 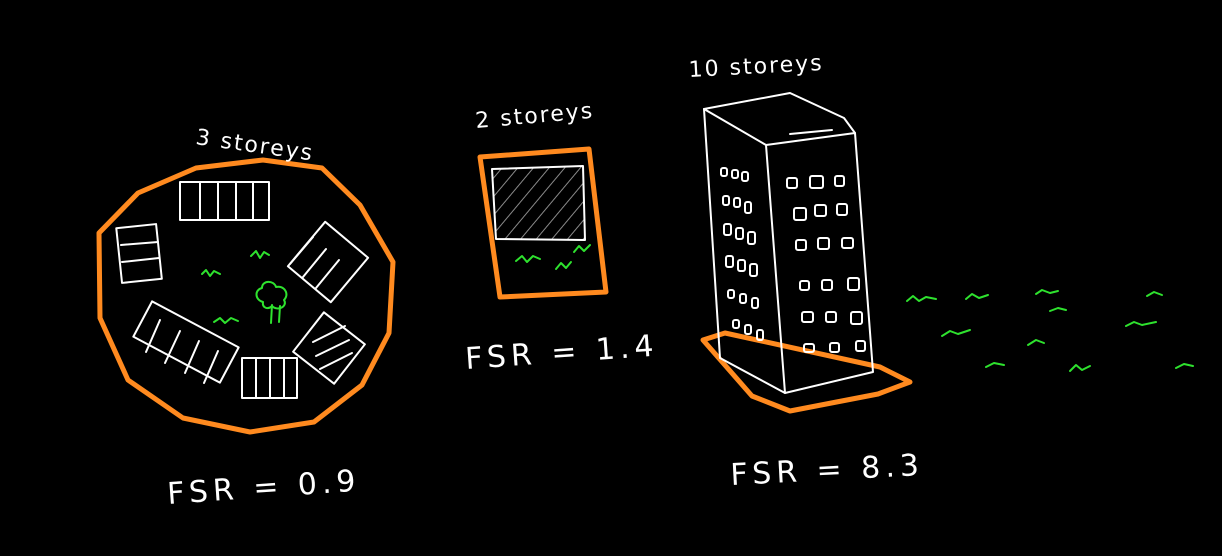 I want to click on compact-block-scheme: 2 storeys FSR = 1.4, so click(x=562, y=238).